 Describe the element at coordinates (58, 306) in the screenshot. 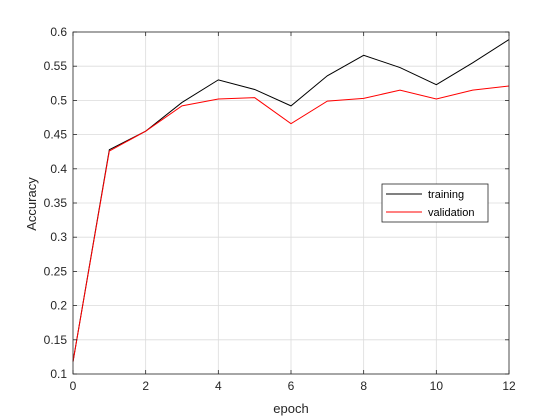

I see `y-tick-label: 0.2` at that location.